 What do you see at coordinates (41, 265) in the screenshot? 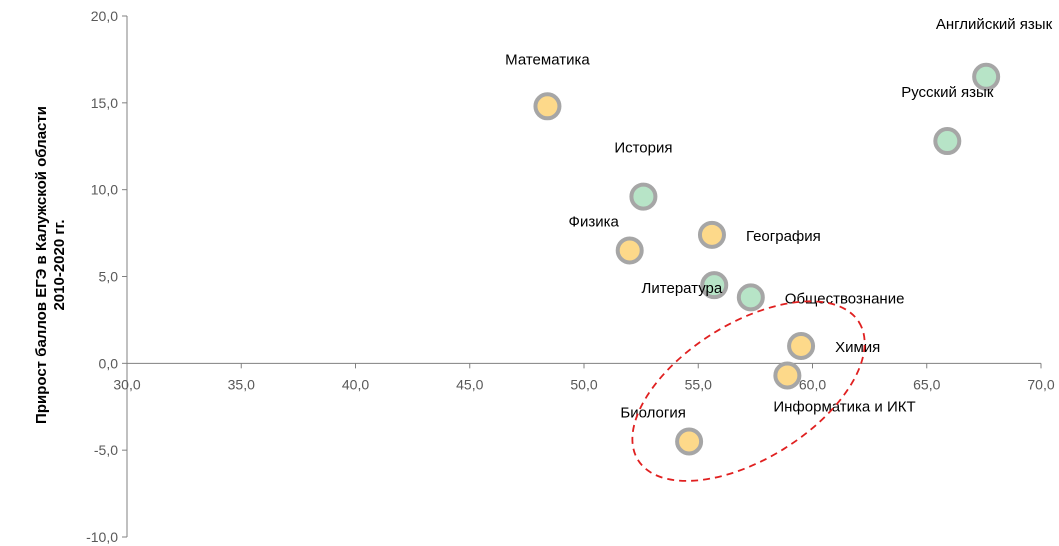
I see `y-axis-title-line-1: Прирост баллов ЕГЭ в Калужской области` at bounding box center [41, 265].